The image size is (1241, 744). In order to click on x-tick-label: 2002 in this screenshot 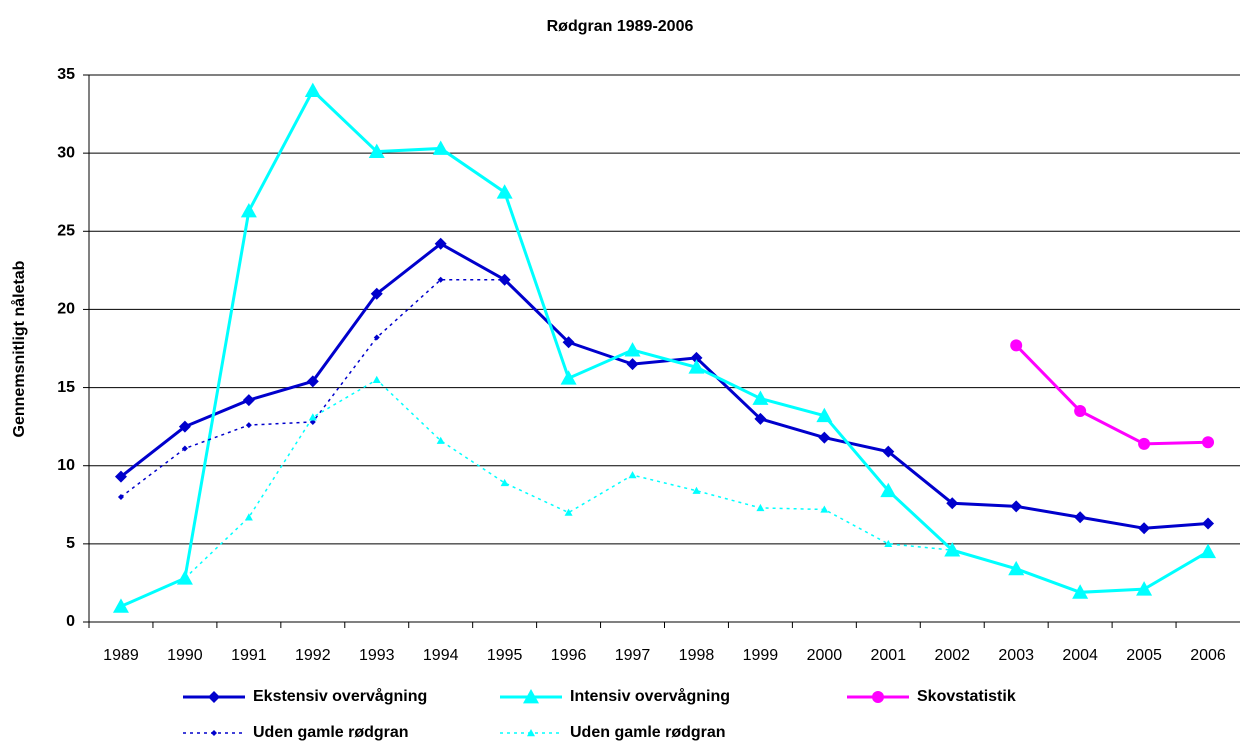, I will do `click(952, 655)`.